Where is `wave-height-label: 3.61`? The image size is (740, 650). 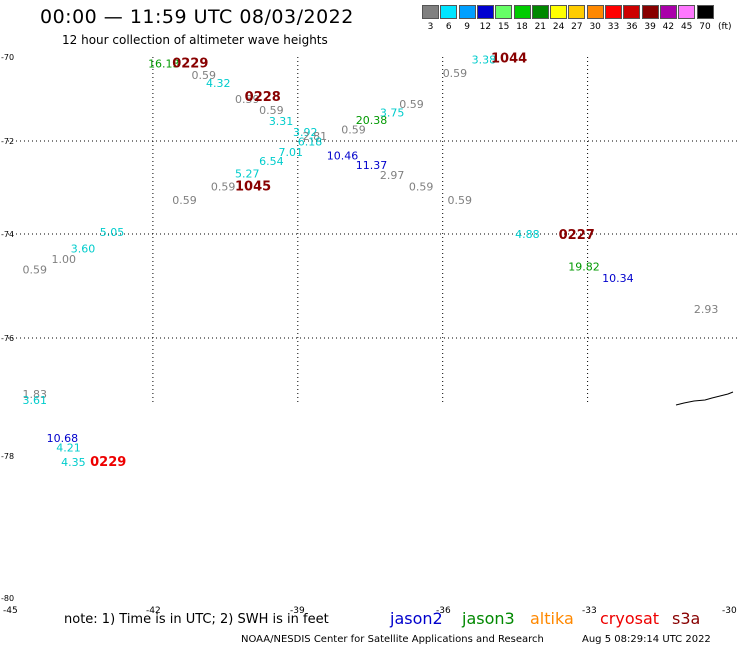 wave-height-label: 3.61 is located at coordinates (34, 400).